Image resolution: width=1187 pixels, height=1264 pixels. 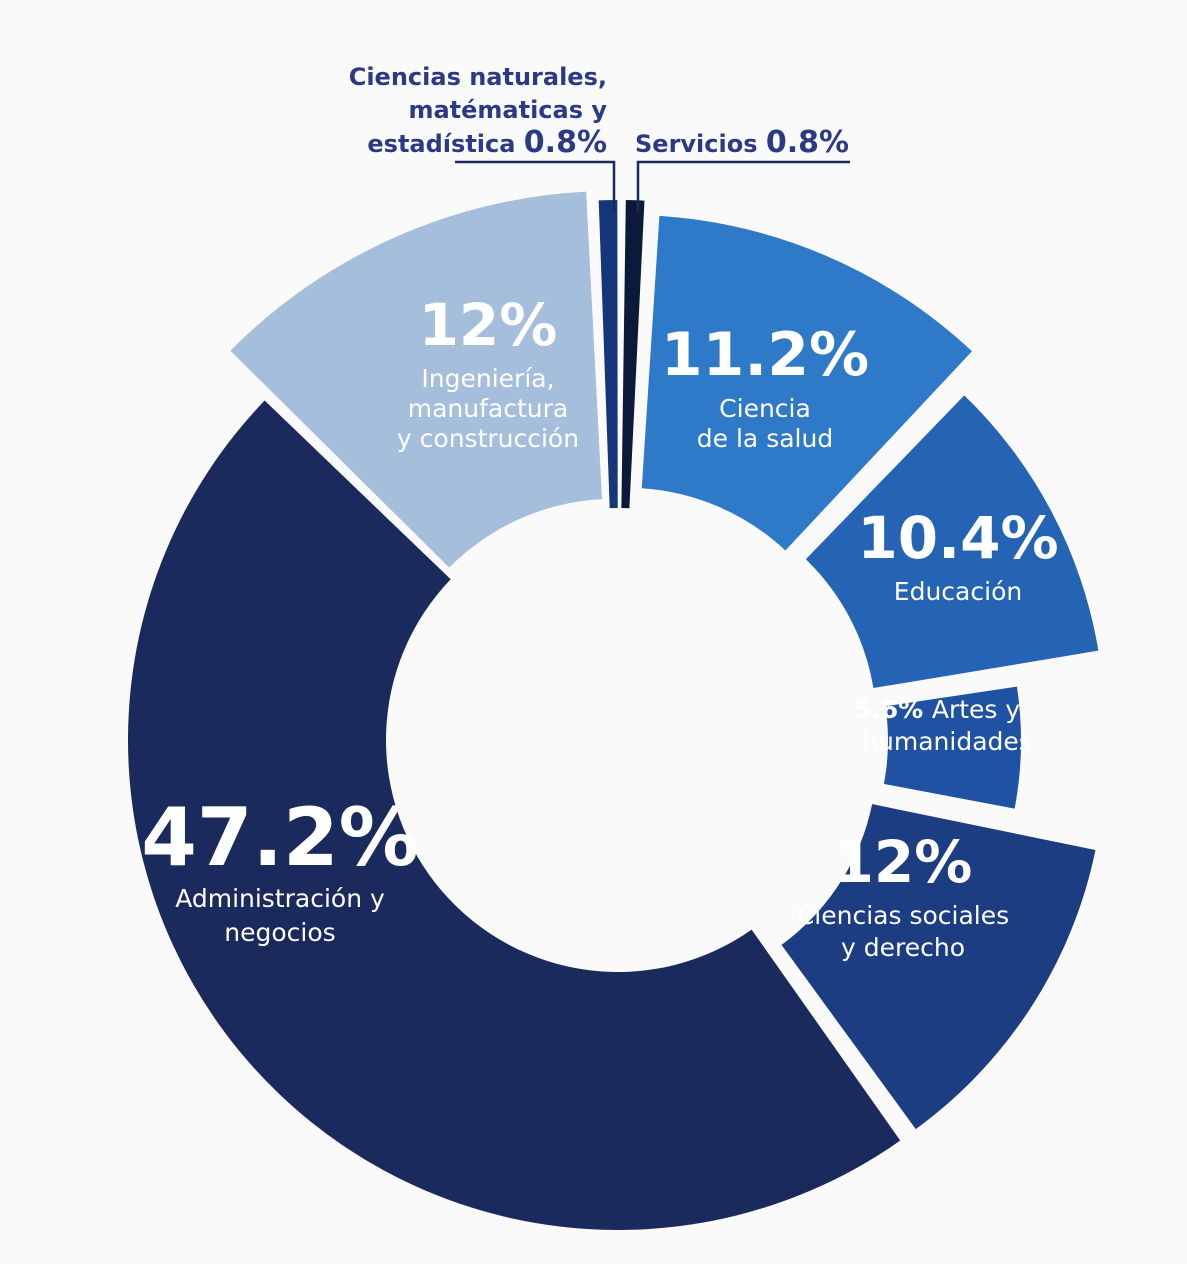 I want to click on slice-label-artes-y-humanidades: 5.6% Artes y, so click(x=937, y=709).